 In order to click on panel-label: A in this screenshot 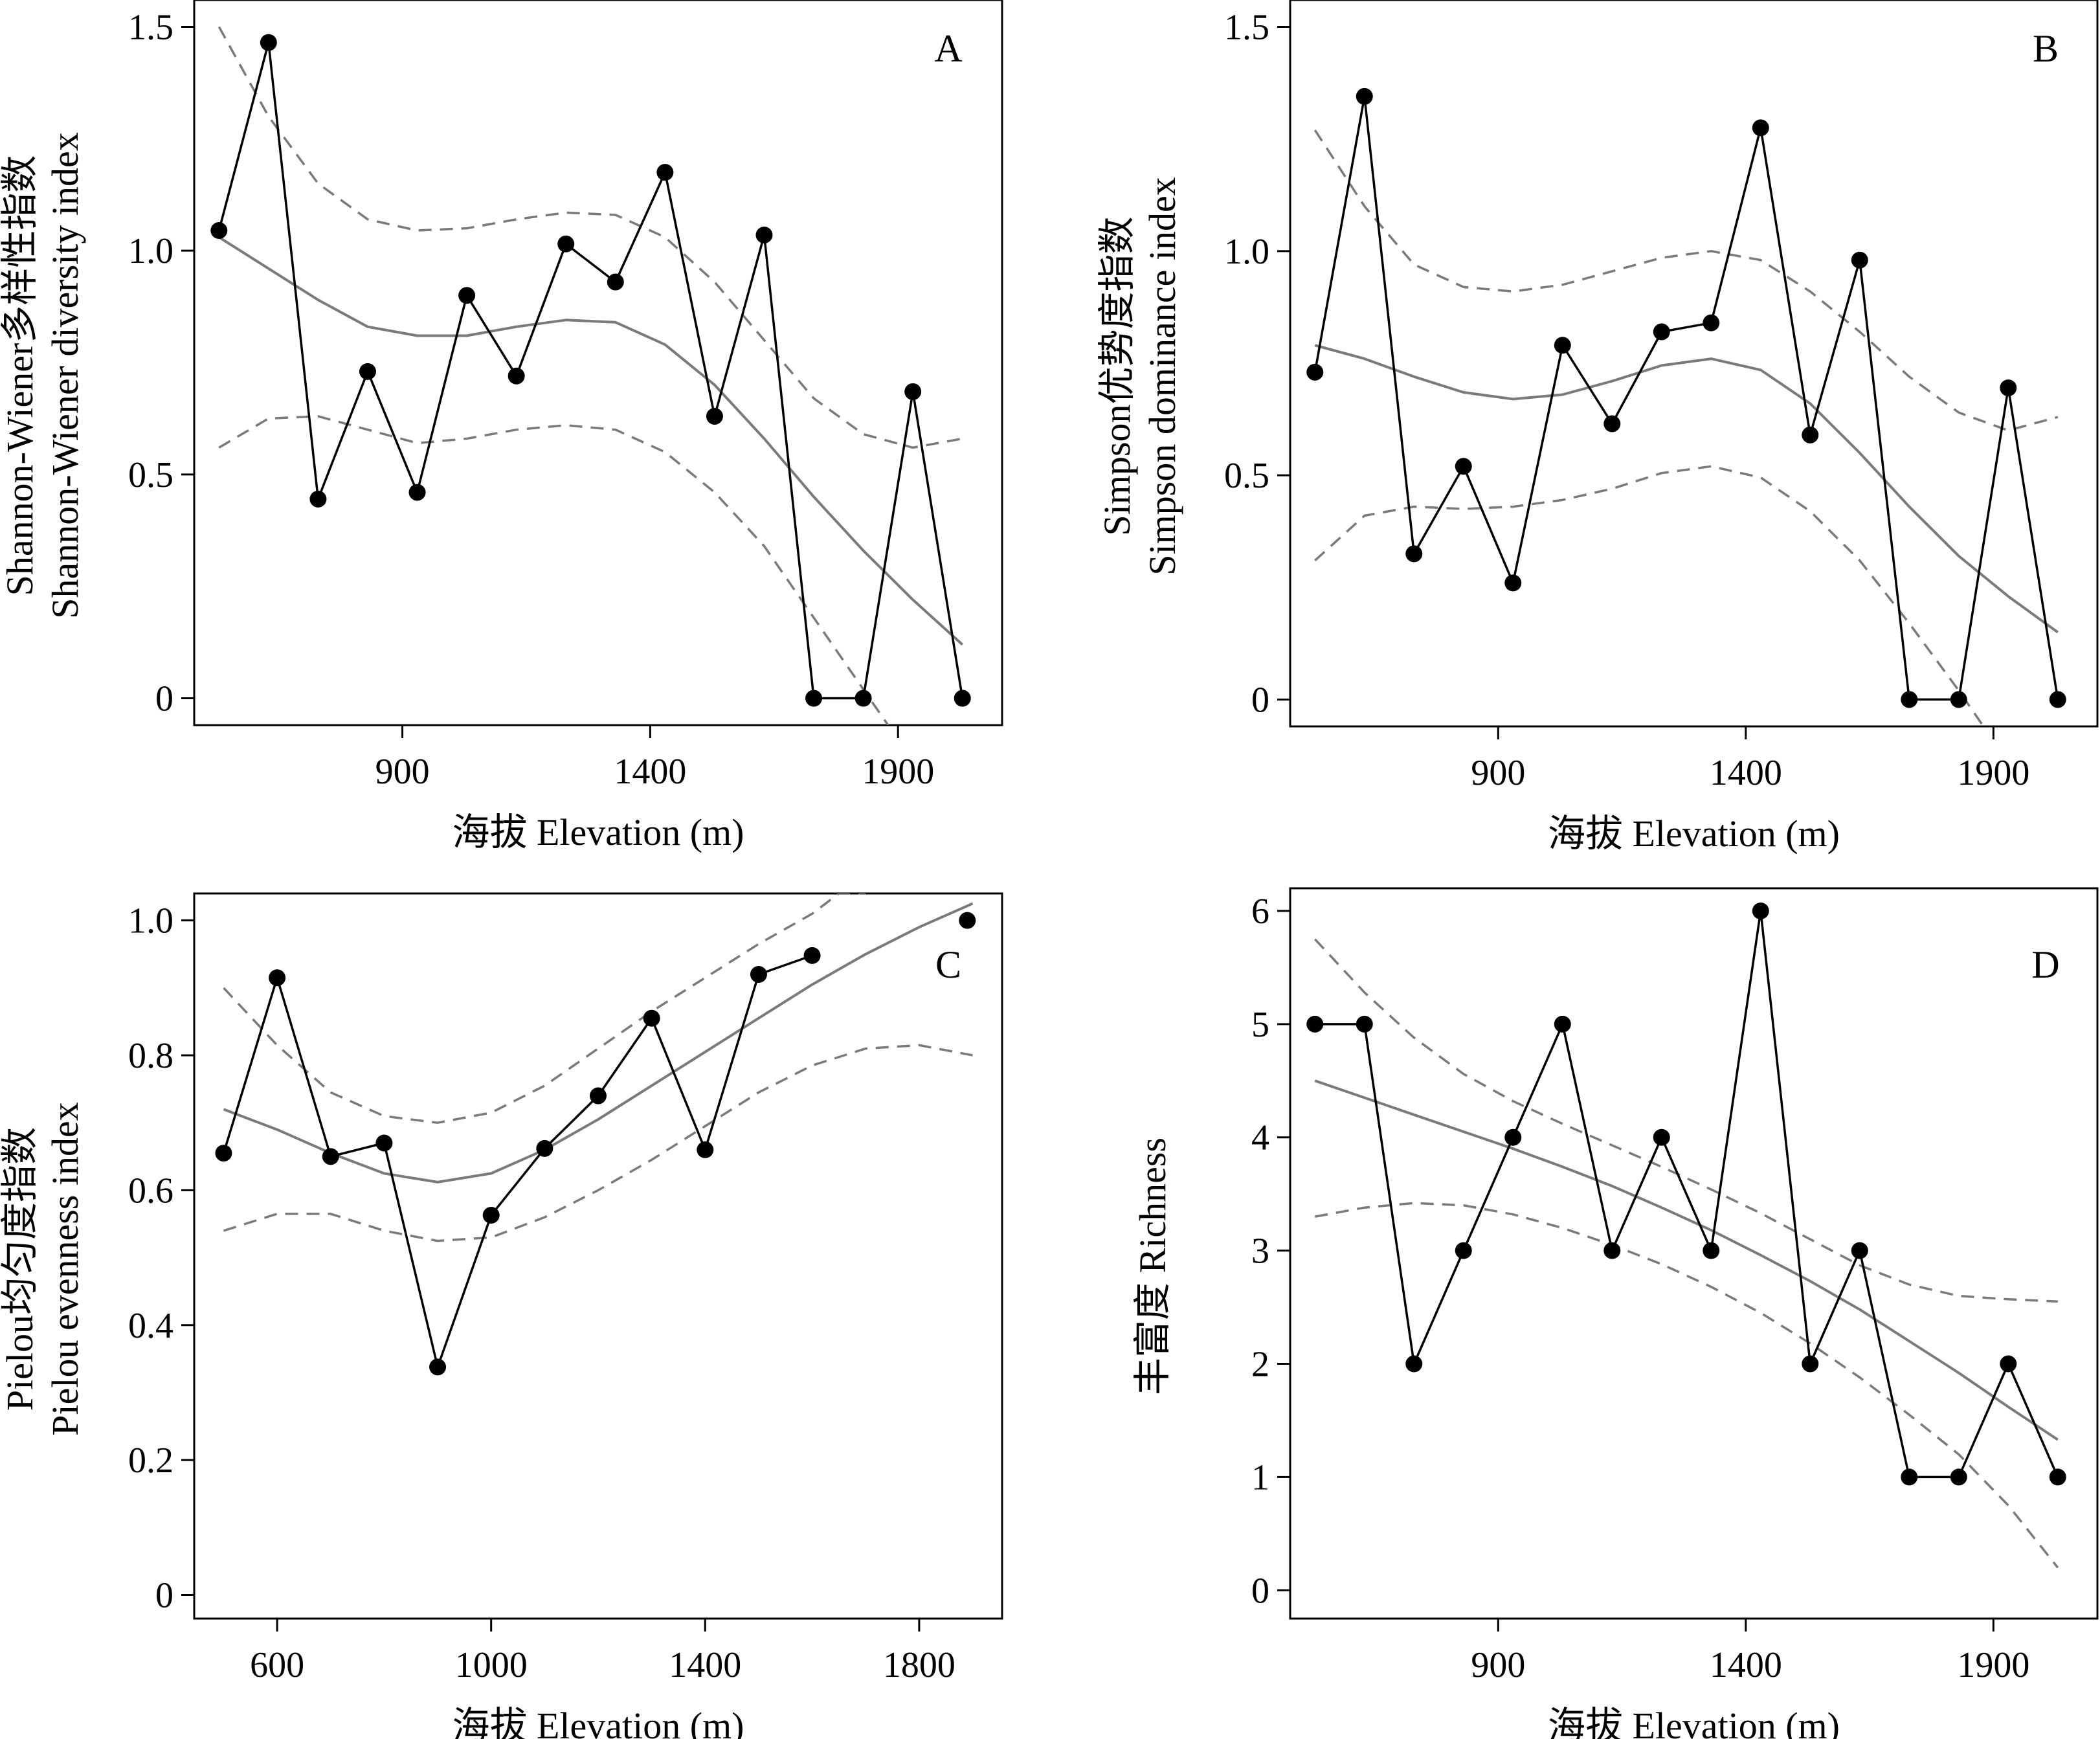, I will do `click(948, 49)`.